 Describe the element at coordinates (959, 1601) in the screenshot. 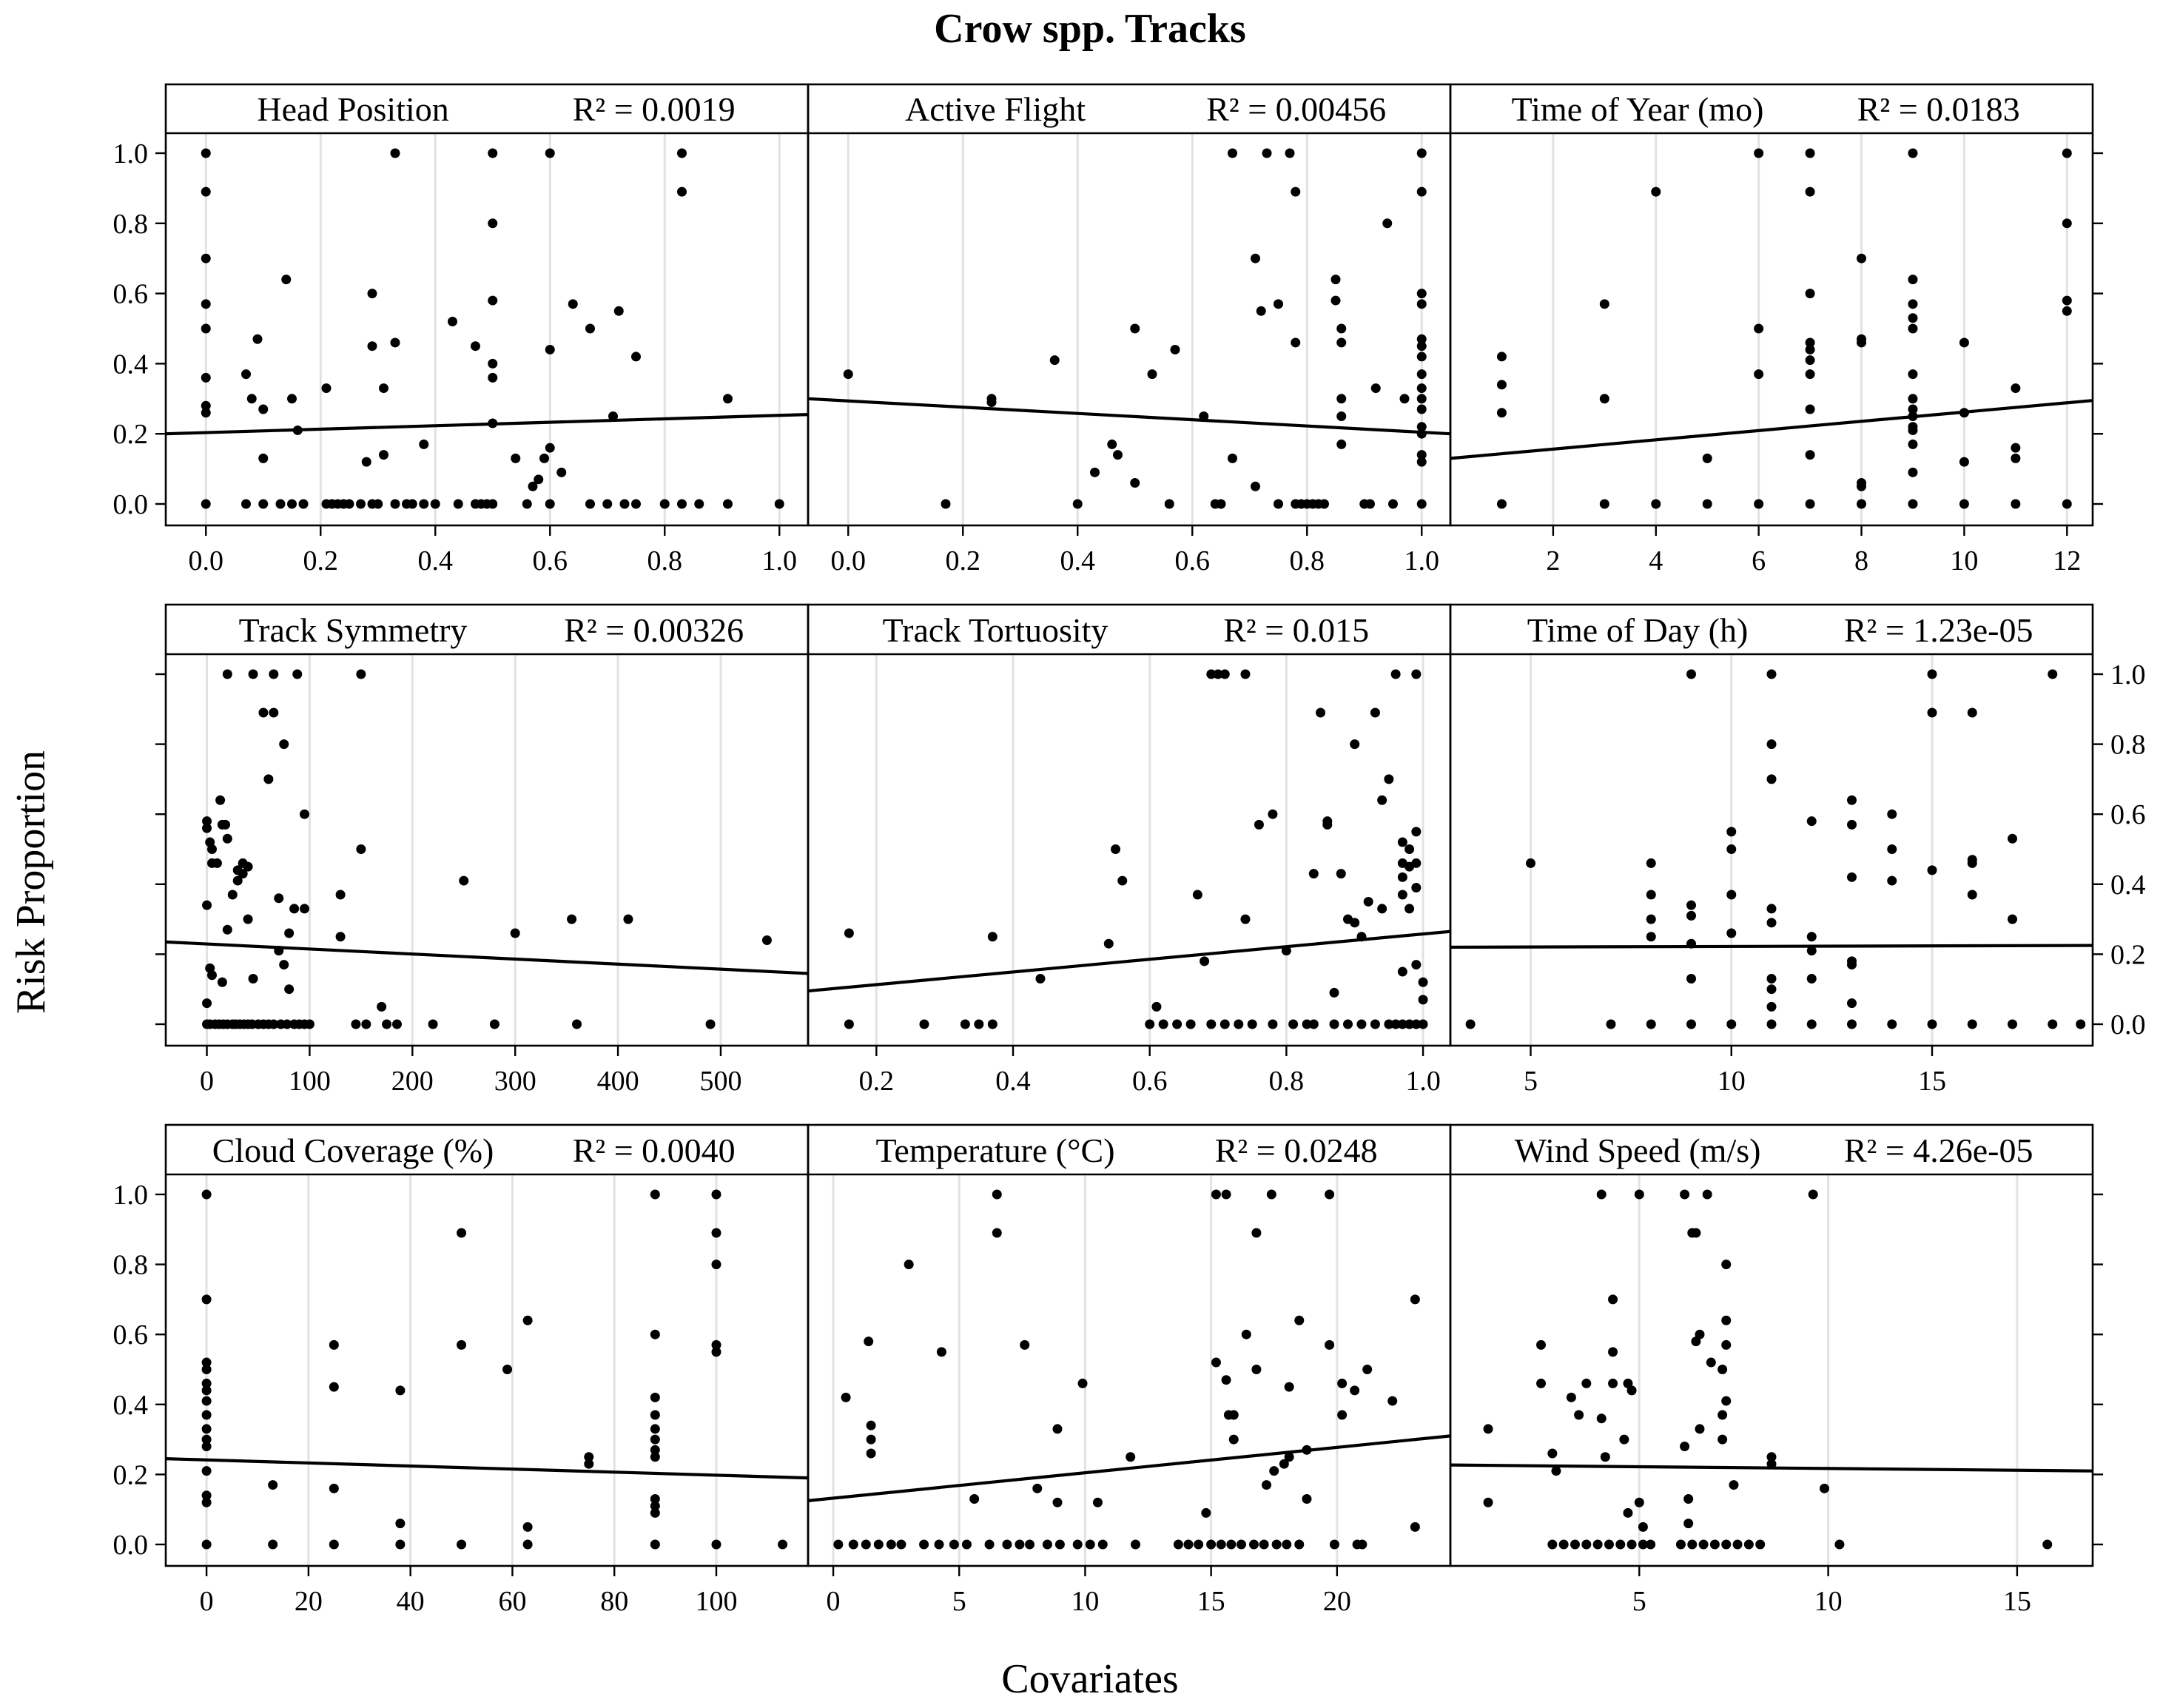

I see `x-tick-label: 5` at that location.